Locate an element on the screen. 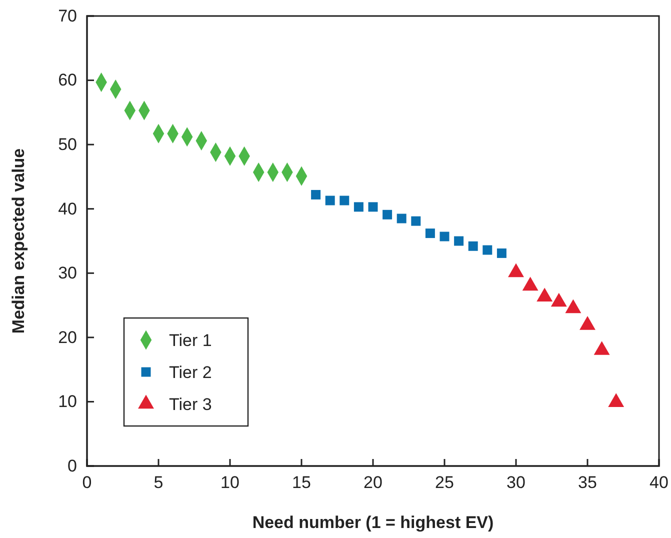 The image size is (671, 538). y-tick-label: 10 is located at coordinates (67, 402).